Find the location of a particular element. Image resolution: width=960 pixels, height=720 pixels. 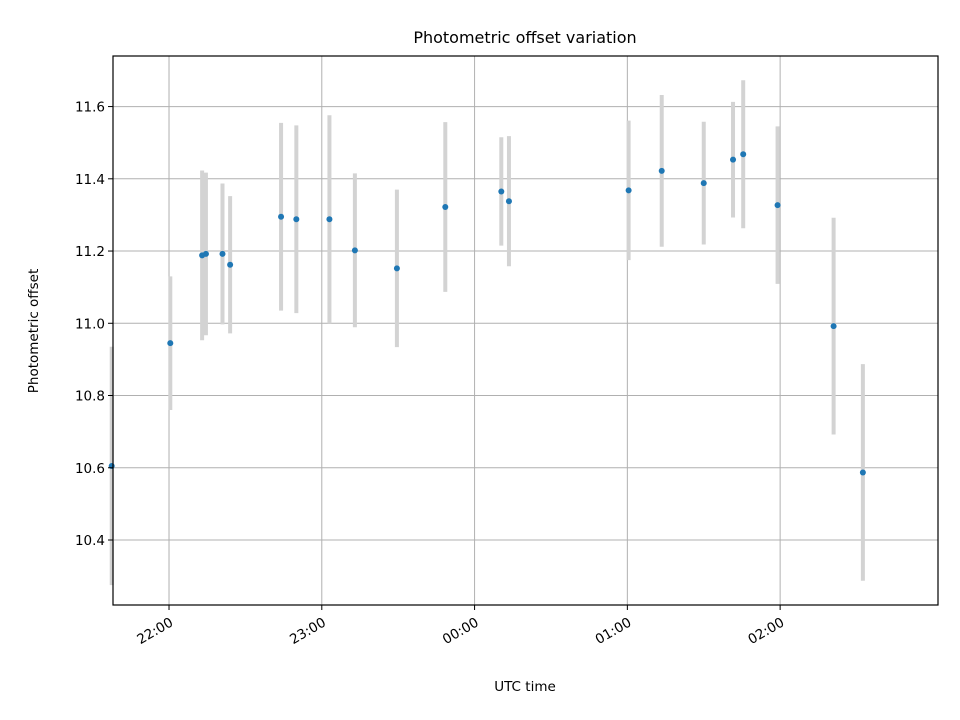

chart-title: Photometric offset variation is located at coordinates (524, 37).